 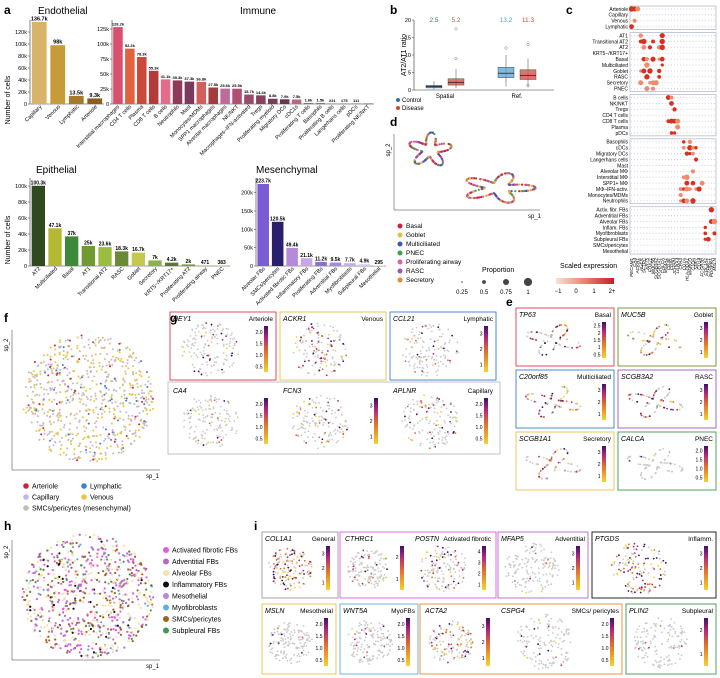 What do you see at coordinates (344, 100) in the screenshot?
I see `bar-value-label: 175` at bounding box center [344, 100].